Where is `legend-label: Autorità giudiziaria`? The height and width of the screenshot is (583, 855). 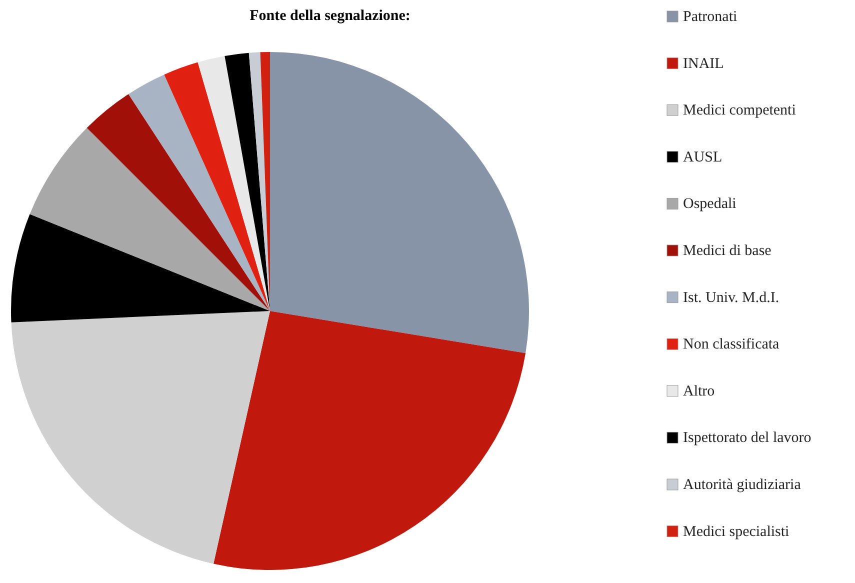 legend-label: Autorità giudiziaria is located at coordinates (742, 485).